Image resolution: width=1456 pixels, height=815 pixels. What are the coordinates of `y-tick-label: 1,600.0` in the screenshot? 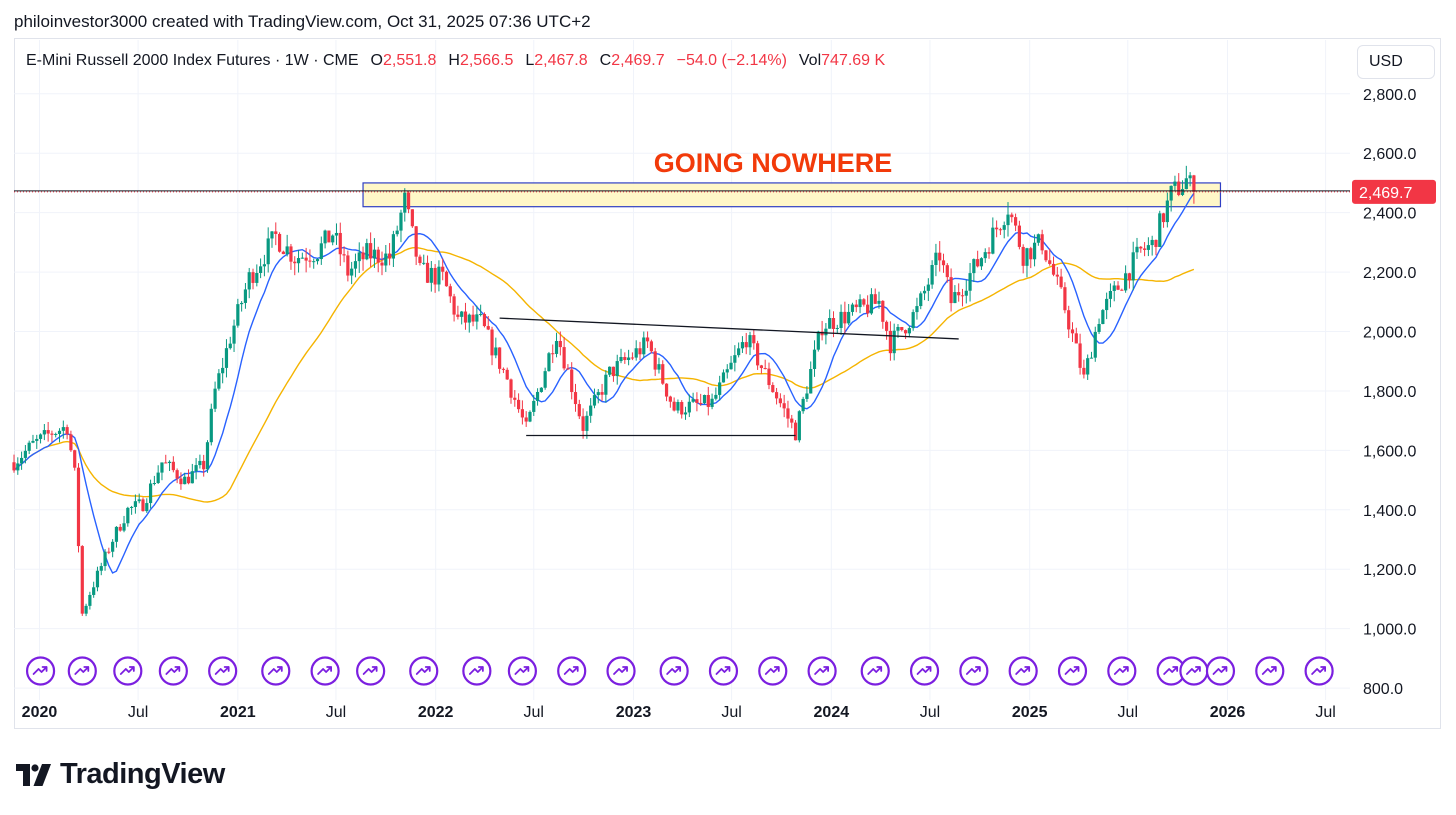 It's located at (1389, 451).